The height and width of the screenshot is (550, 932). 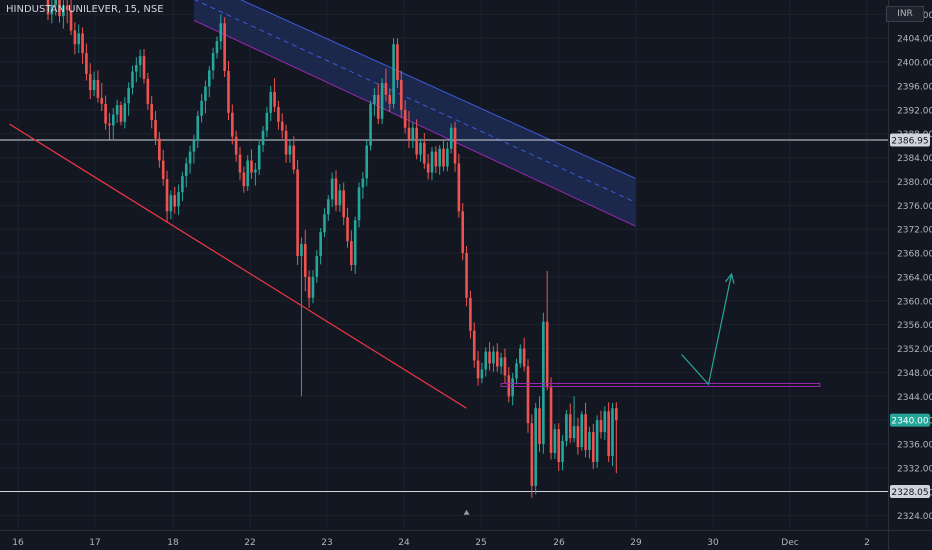 I want to click on price-label-text: 2328.05, so click(x=909, y=493).